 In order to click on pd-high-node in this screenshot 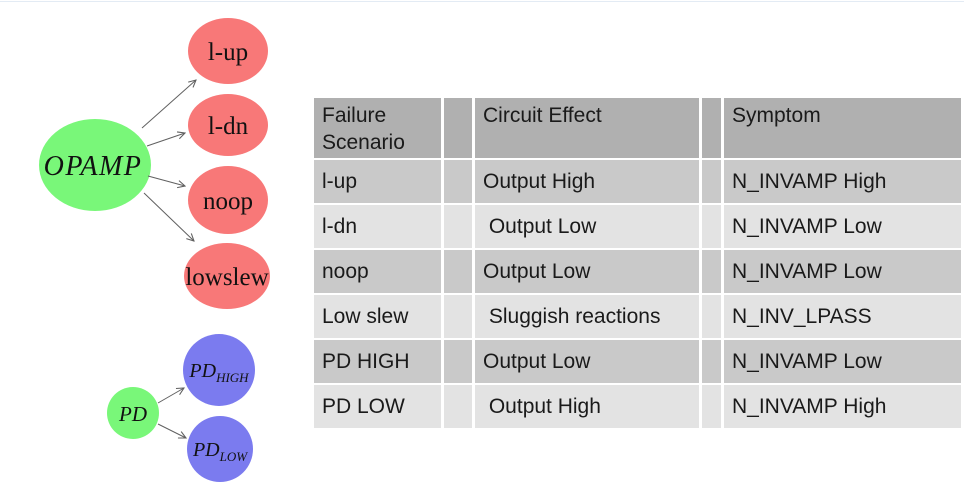, I will do `click(219, 370)`.